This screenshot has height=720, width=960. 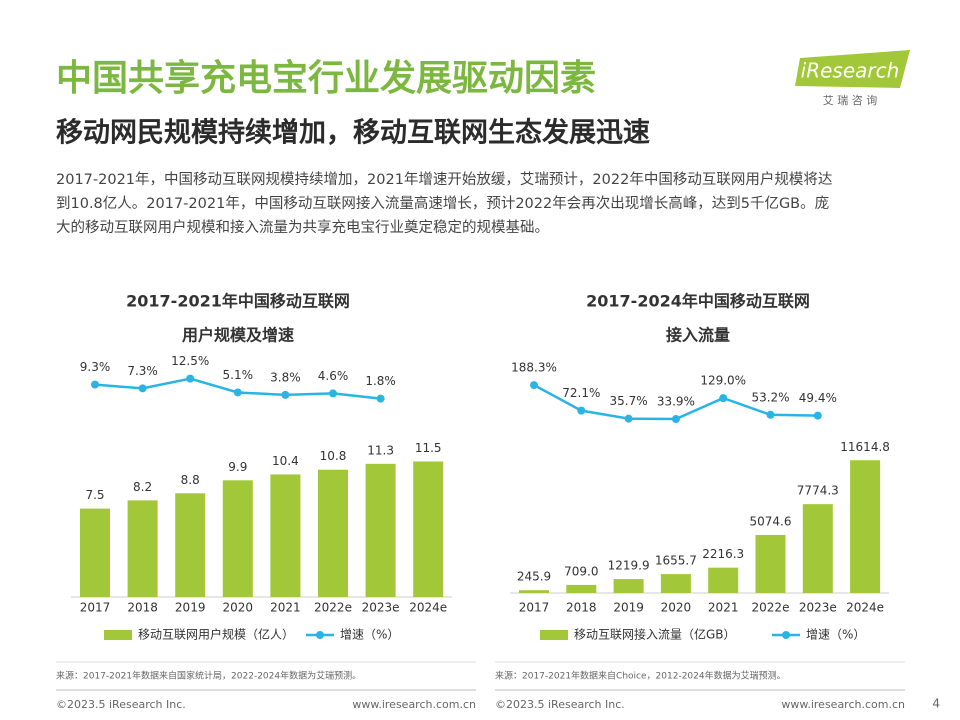 What do you see at coordinates (936, 704) in the screenshot?
I see `page-number: 4` at bounding box center [936, 704].